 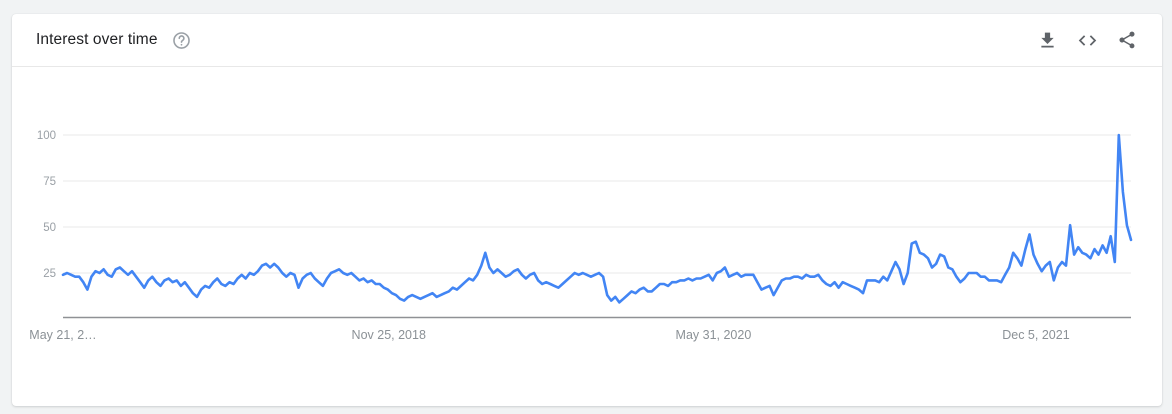 I want to click on card-header: Interest over time, so click(x=587, y=40).